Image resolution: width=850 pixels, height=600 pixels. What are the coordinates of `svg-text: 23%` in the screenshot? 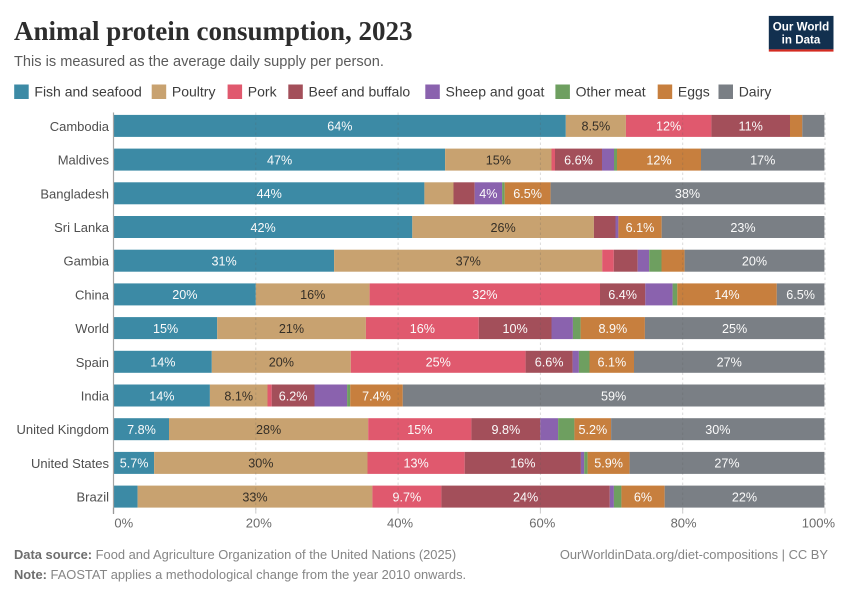 It's located at (742, 228).